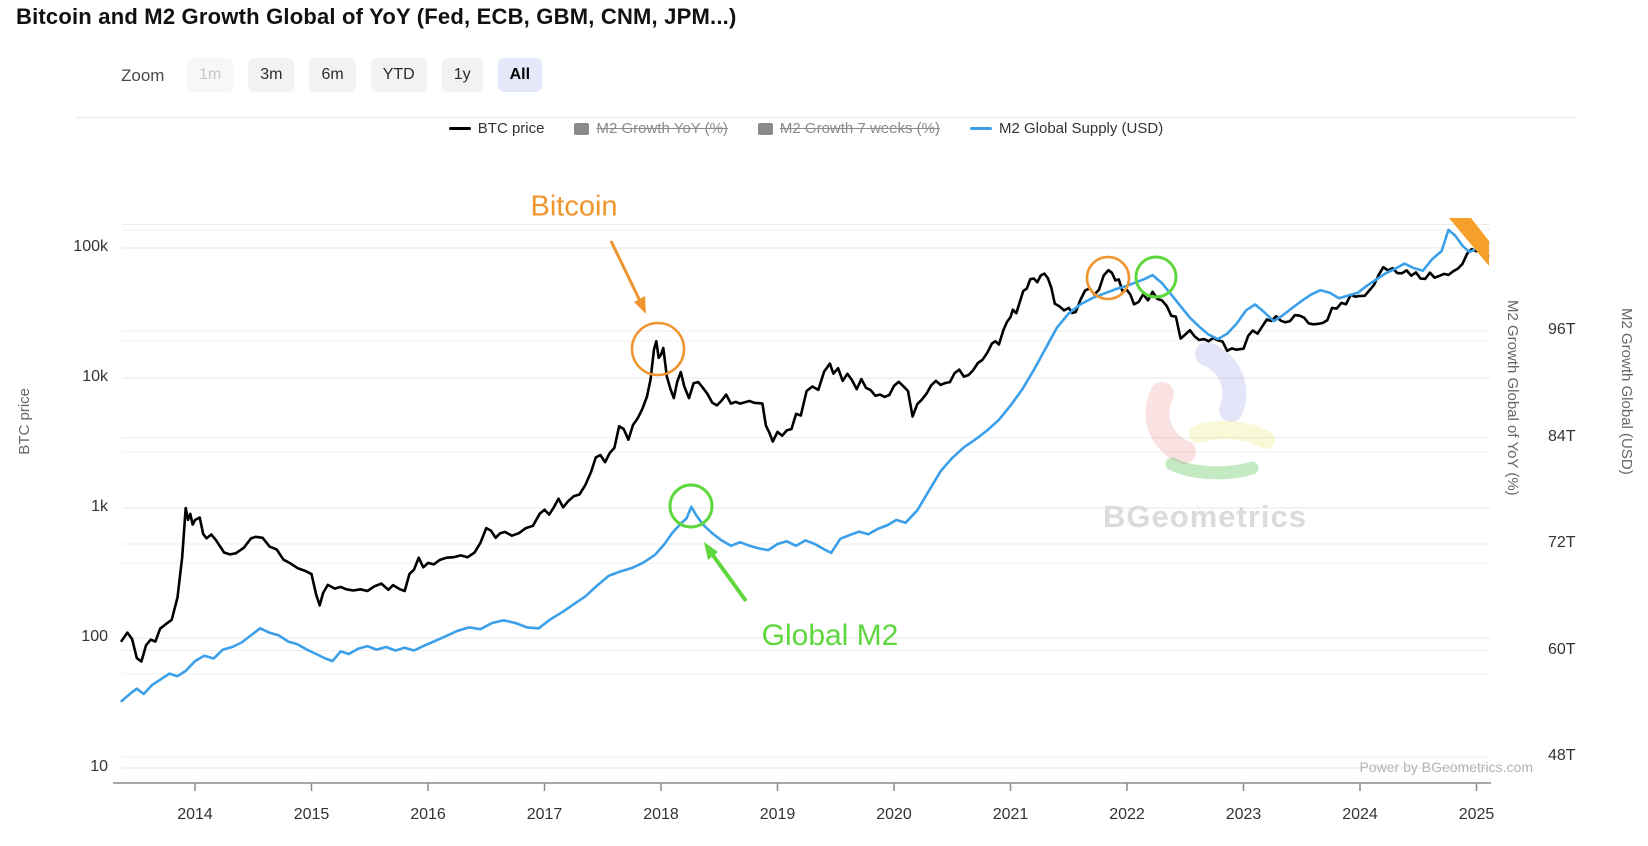 The height and width of the screenshot is (846, 1648). What do you see at coordinates (1562, 755) in the screenshot?
I see `right-axis-label-48T: 48T` at bounding box center [1562, 755].